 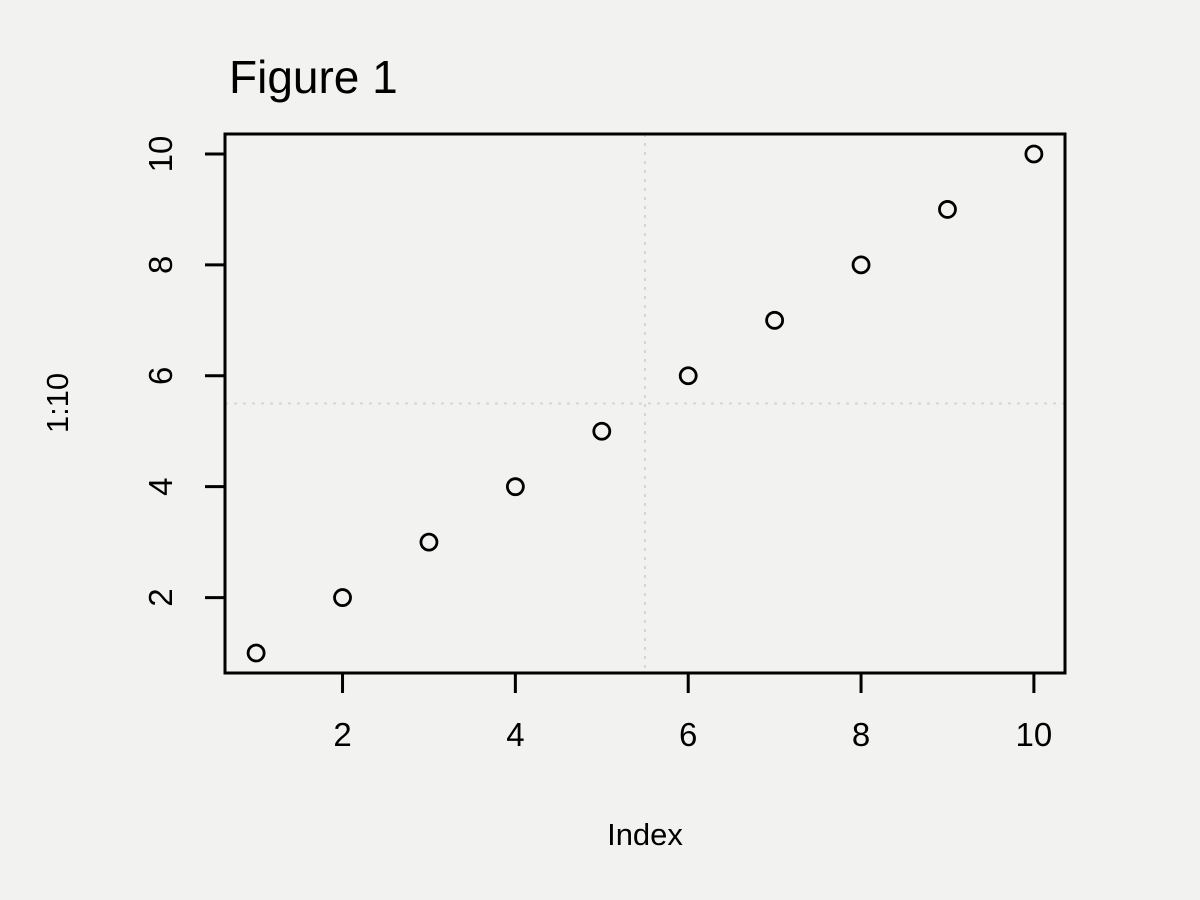 What do you see at coordinates (160, 597) in the screenshot?
I see `y-tick-label: 2` at bounding box center [160, 597].